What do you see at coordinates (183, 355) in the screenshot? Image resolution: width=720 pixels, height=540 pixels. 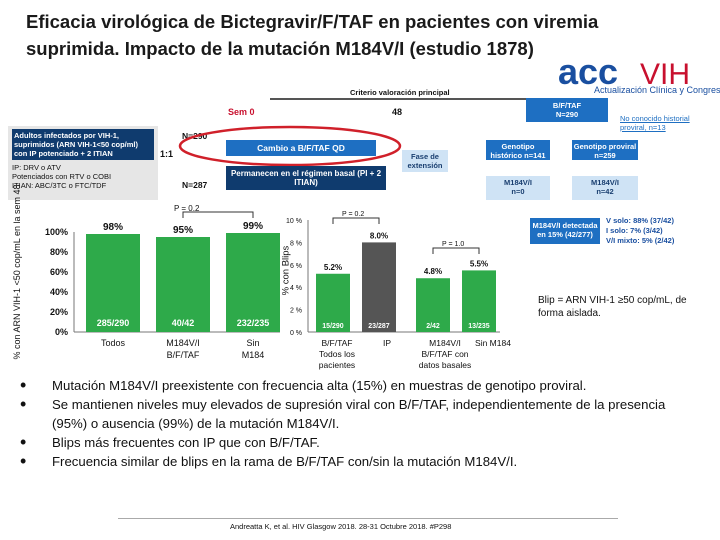 I see `chart1-category-label: B/F/TAF` at bounding box center [183, 355].